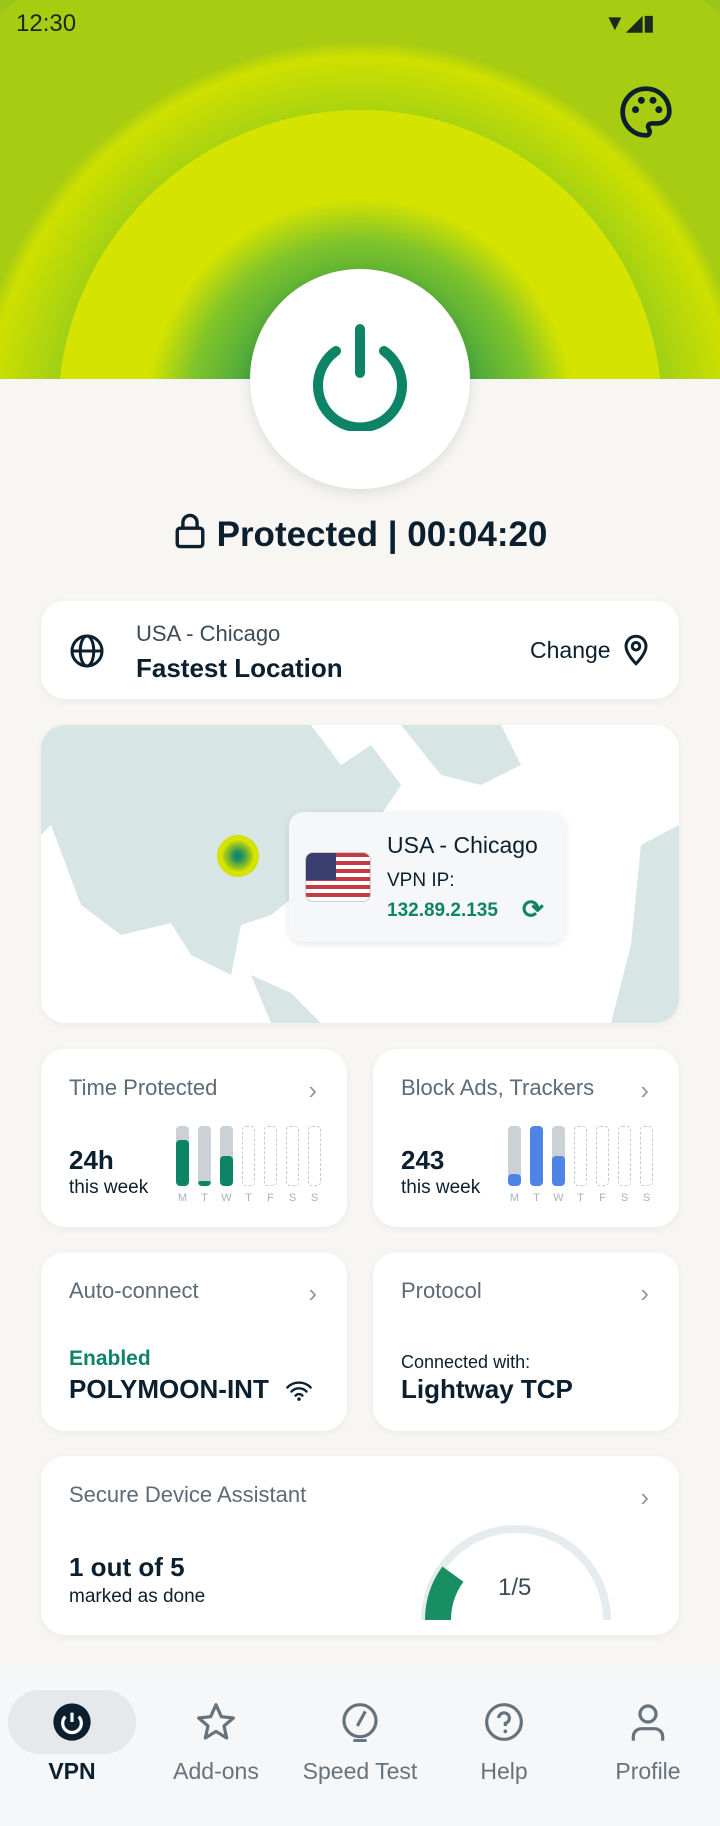 The height and width of the screenshot is (1826, 720). What do you see at coordinates (646, 112) in the screenshot?
I see `palette-icon` at bounding box center [646, 112].